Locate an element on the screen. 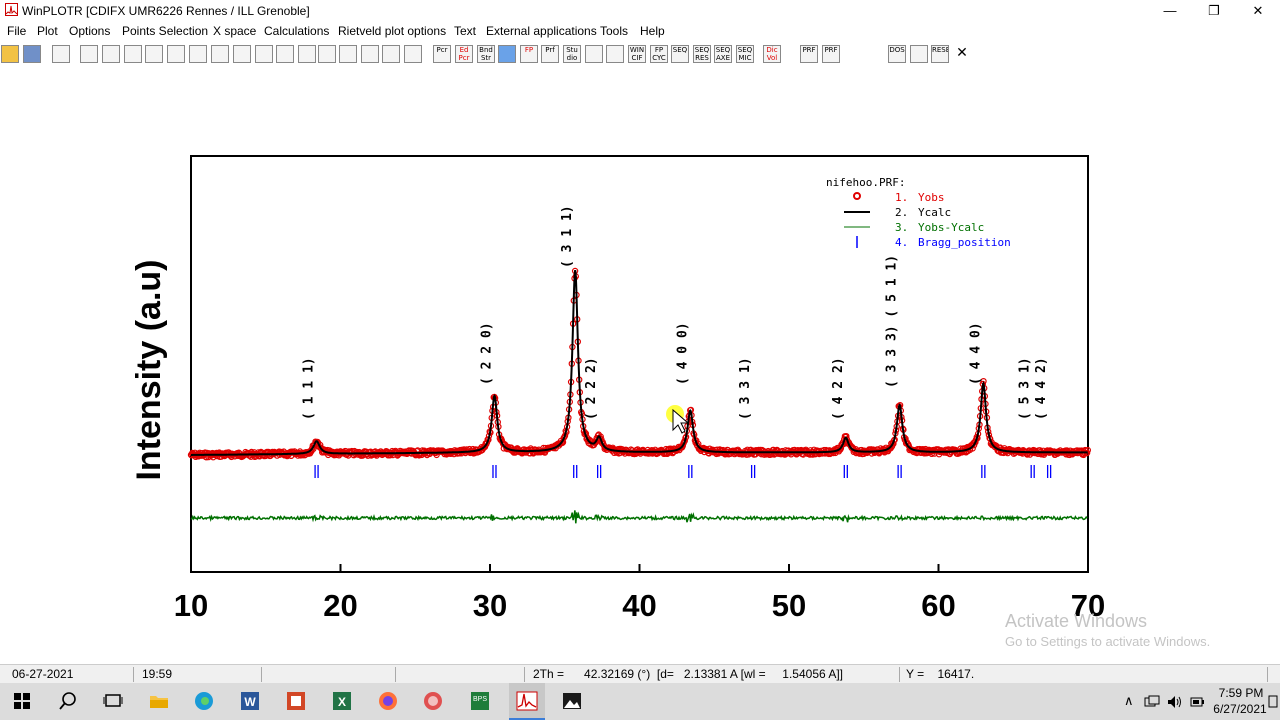 The height and width of the screenshot is (720, 1280). globe-icon is located at coordinates (507, 54).